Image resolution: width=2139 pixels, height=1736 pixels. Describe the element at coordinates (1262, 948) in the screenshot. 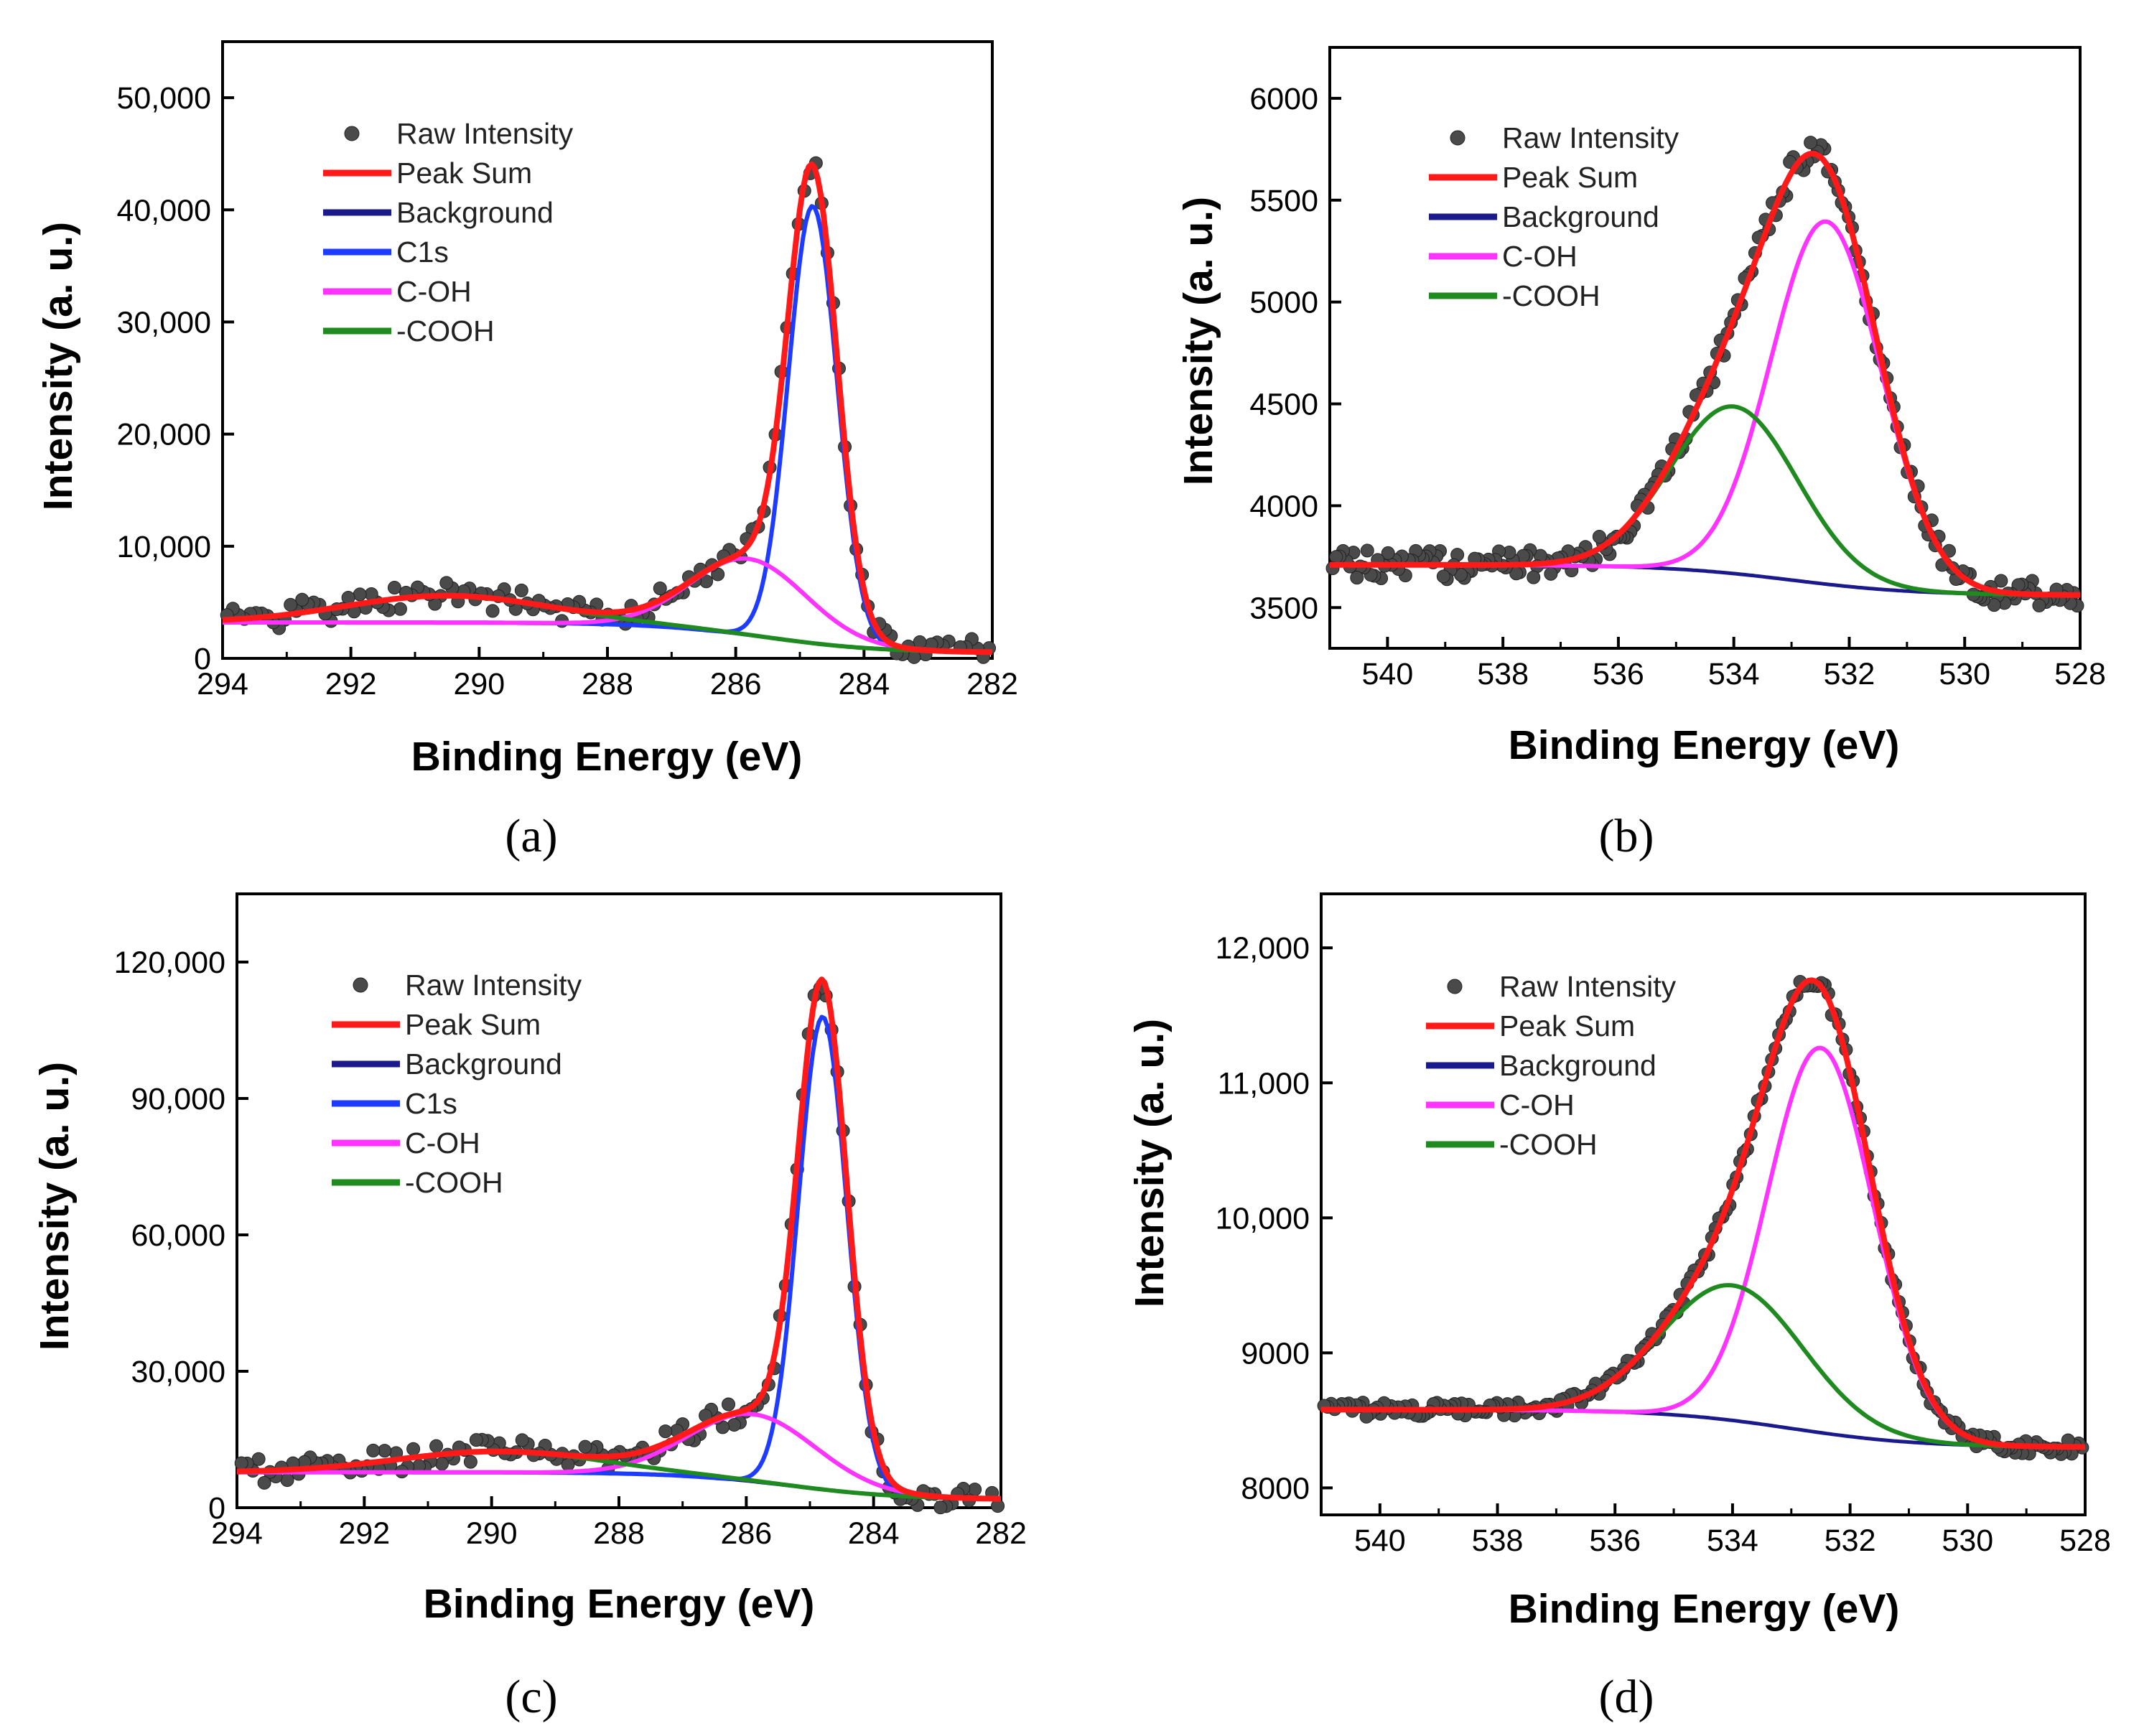

I see `y-tick-label: 12,000` at that location.